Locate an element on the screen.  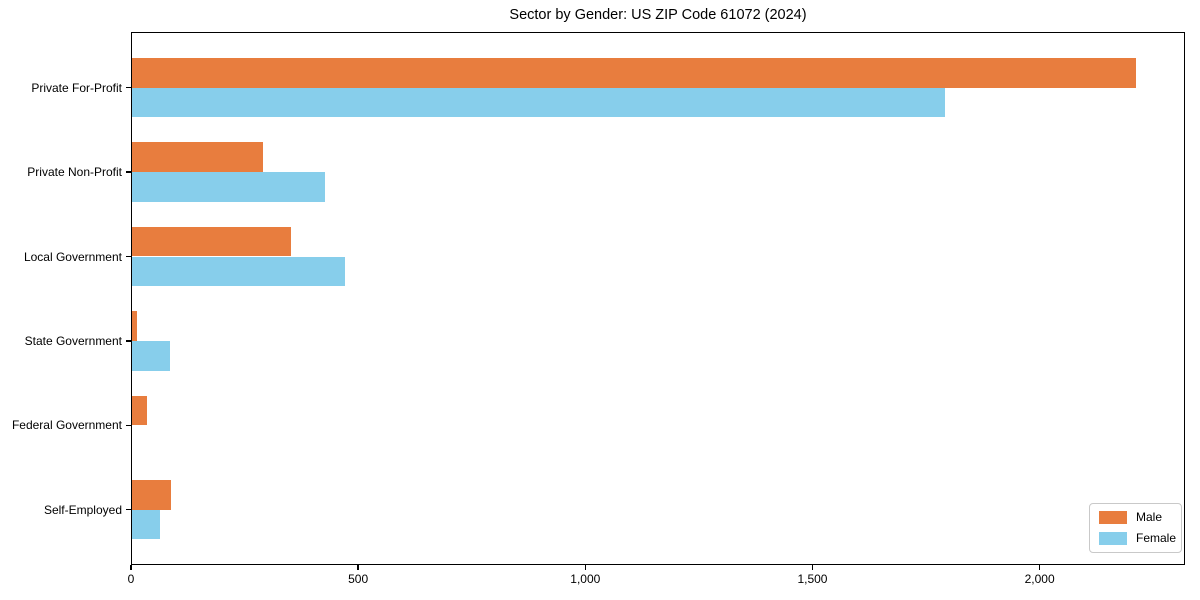
legend-item-male: Male is located at coordinates (1136, 517).